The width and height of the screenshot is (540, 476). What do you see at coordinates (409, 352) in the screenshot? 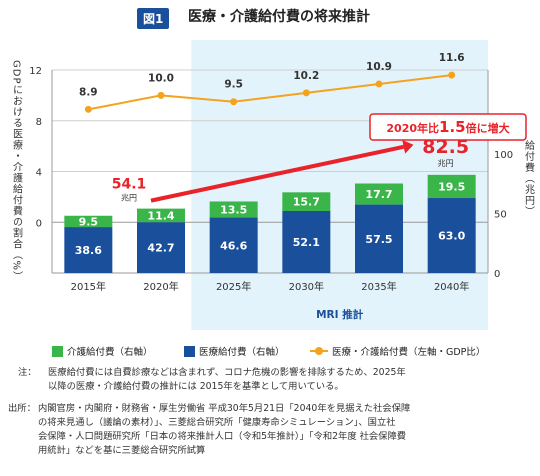
I see `legend-ratio-label: 医療・介護給付費（左軸・GDP比）` at bounding box center [409, 352].